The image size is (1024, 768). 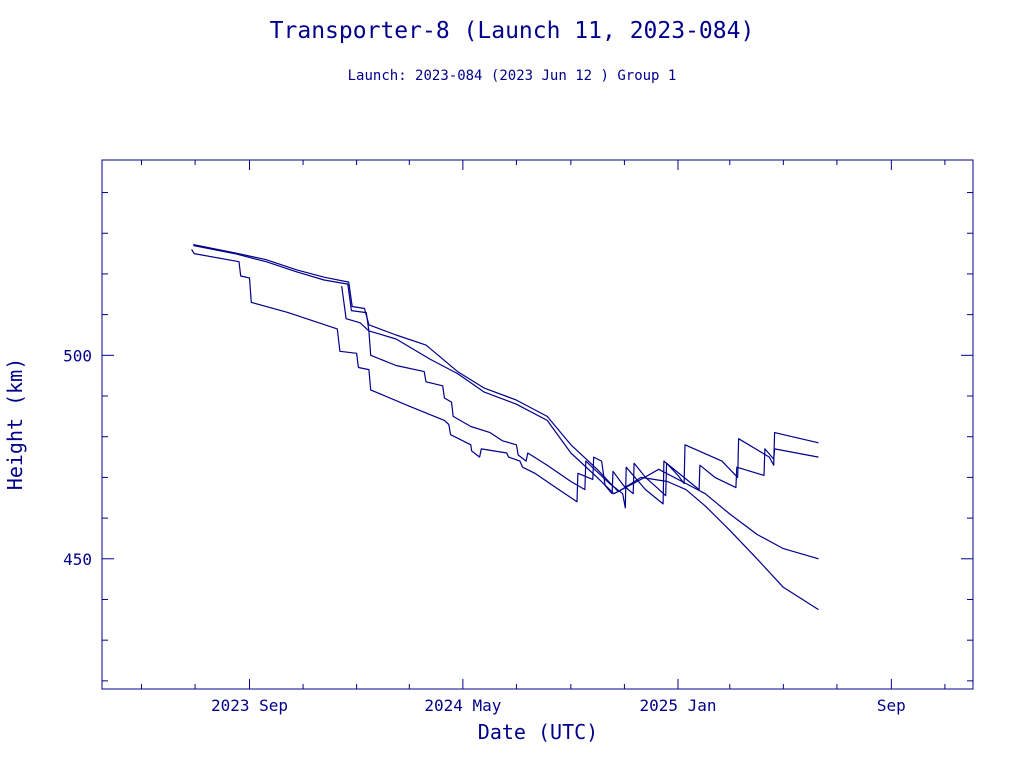 I want to click on y-axis-label: Height (km), so click(x=15, y=424).